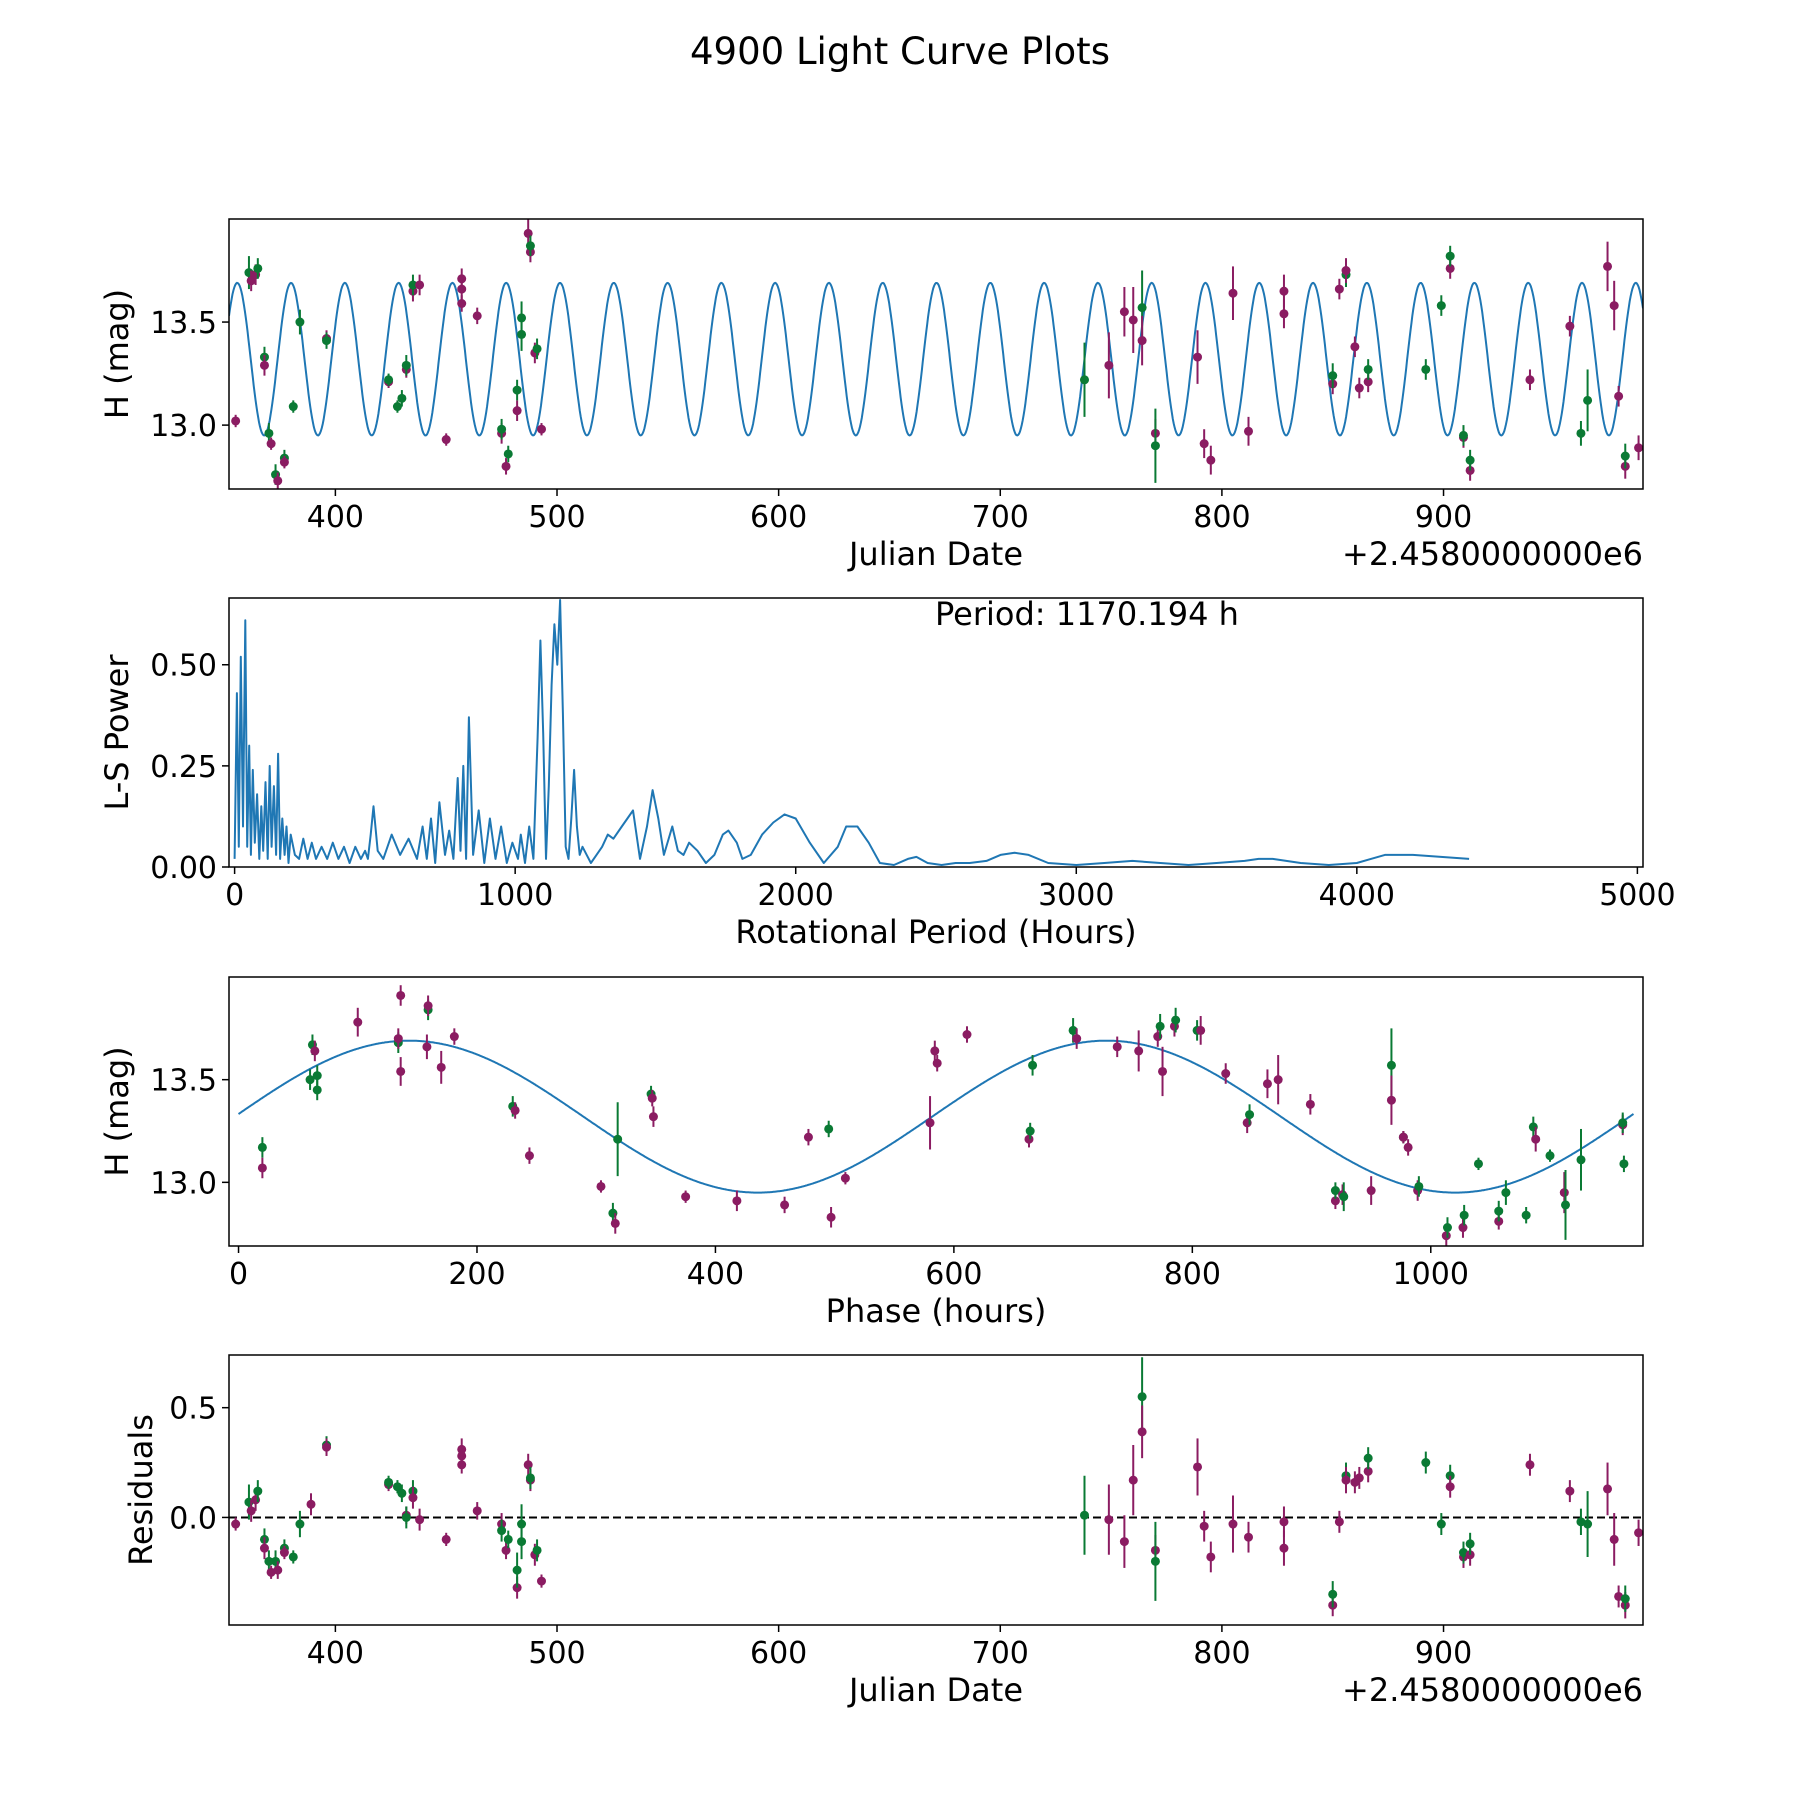 The height and width of the screenshot is (1800, 1800). I want to click on x-tick-label: 600, so click(953, 1274).